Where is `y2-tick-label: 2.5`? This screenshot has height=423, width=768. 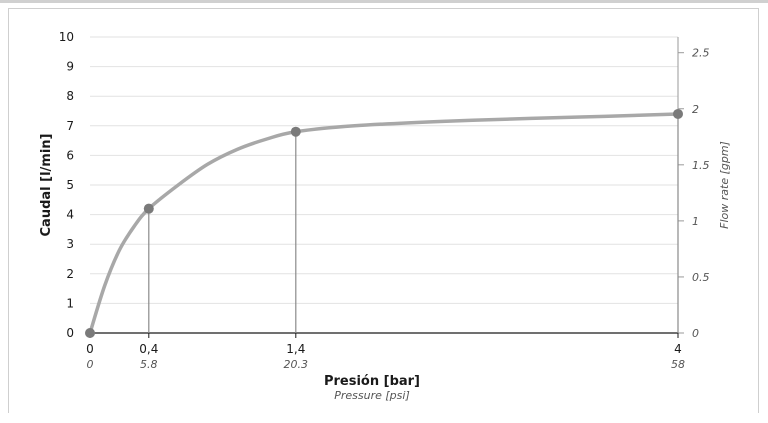
y2-tick-label: 2.5 is located at coordinates (701, 53).